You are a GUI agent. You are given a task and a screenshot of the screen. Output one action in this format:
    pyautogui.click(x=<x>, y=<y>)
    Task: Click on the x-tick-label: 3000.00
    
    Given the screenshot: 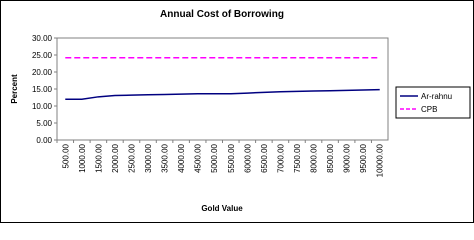 What is the action you would take?
    pyautogui.click(x=148, y=157)
    